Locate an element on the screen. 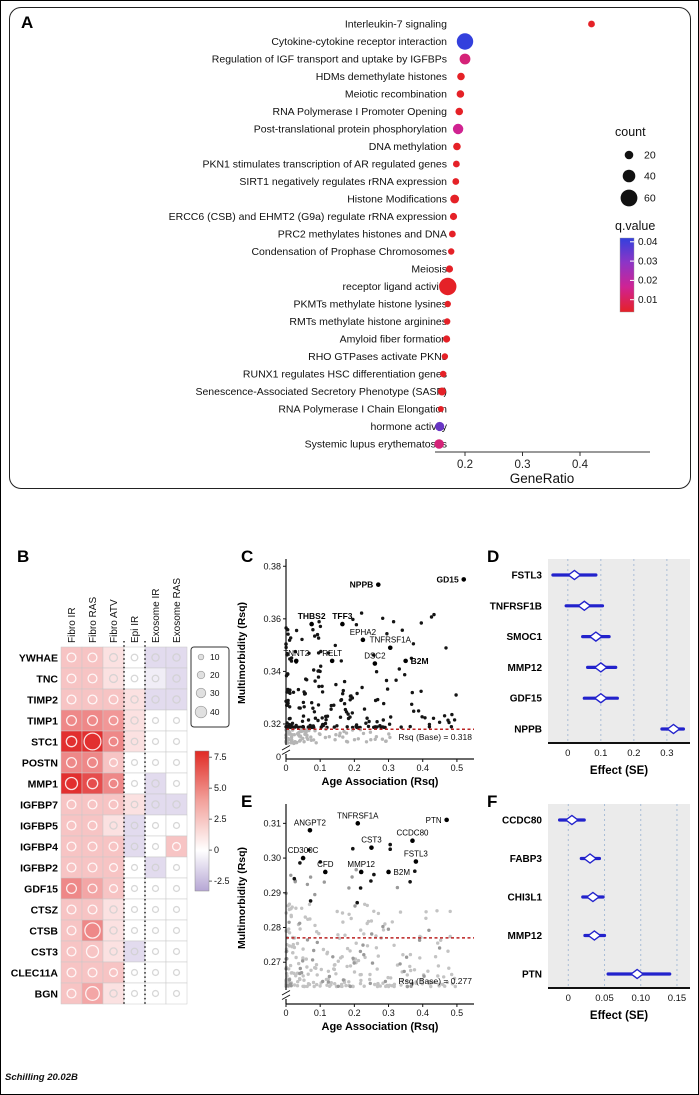  x-axis-title: GeneRatio is located at coordinates (542, 477).